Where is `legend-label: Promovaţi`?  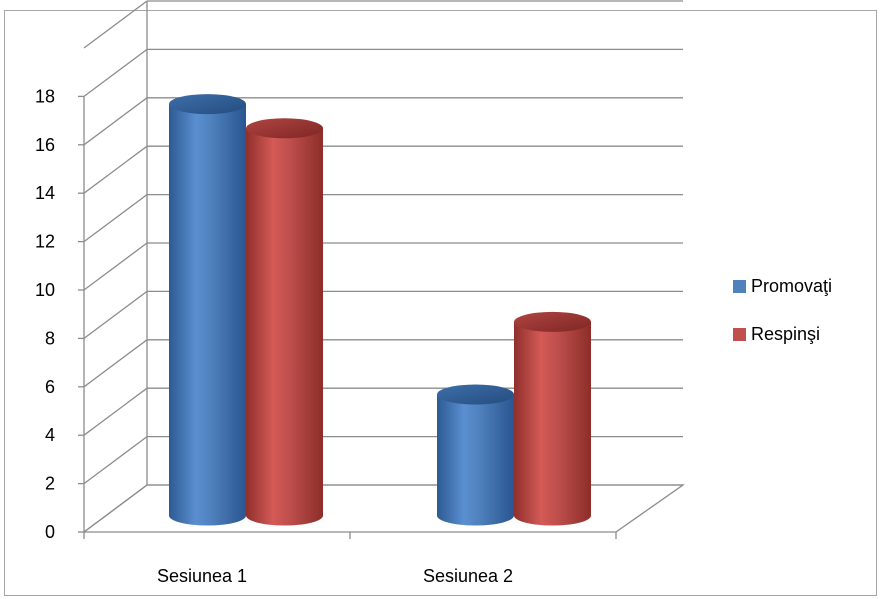
legend-label: Promovaţi is located at coordinates (792, 286).